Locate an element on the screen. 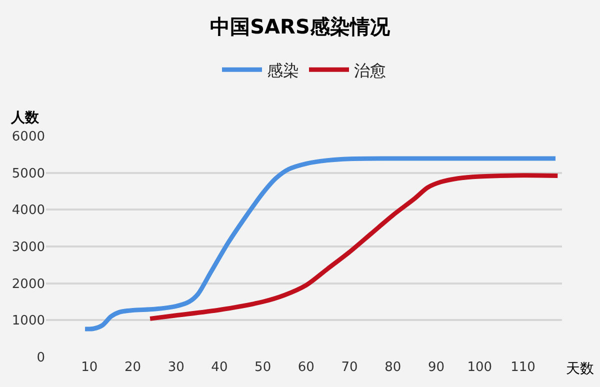  x-tick-label: 110 is located at coordinates (523, 367).